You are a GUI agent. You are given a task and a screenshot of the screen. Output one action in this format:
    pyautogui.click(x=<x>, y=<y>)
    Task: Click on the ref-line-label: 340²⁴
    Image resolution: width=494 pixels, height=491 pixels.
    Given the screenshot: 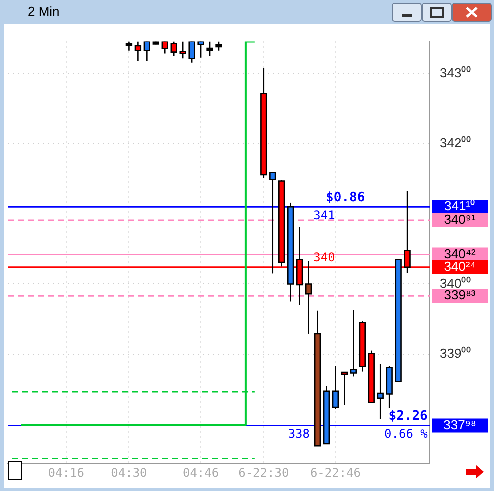 What is the action you would take?
    pyautogui.click(x=460, y=266)
    